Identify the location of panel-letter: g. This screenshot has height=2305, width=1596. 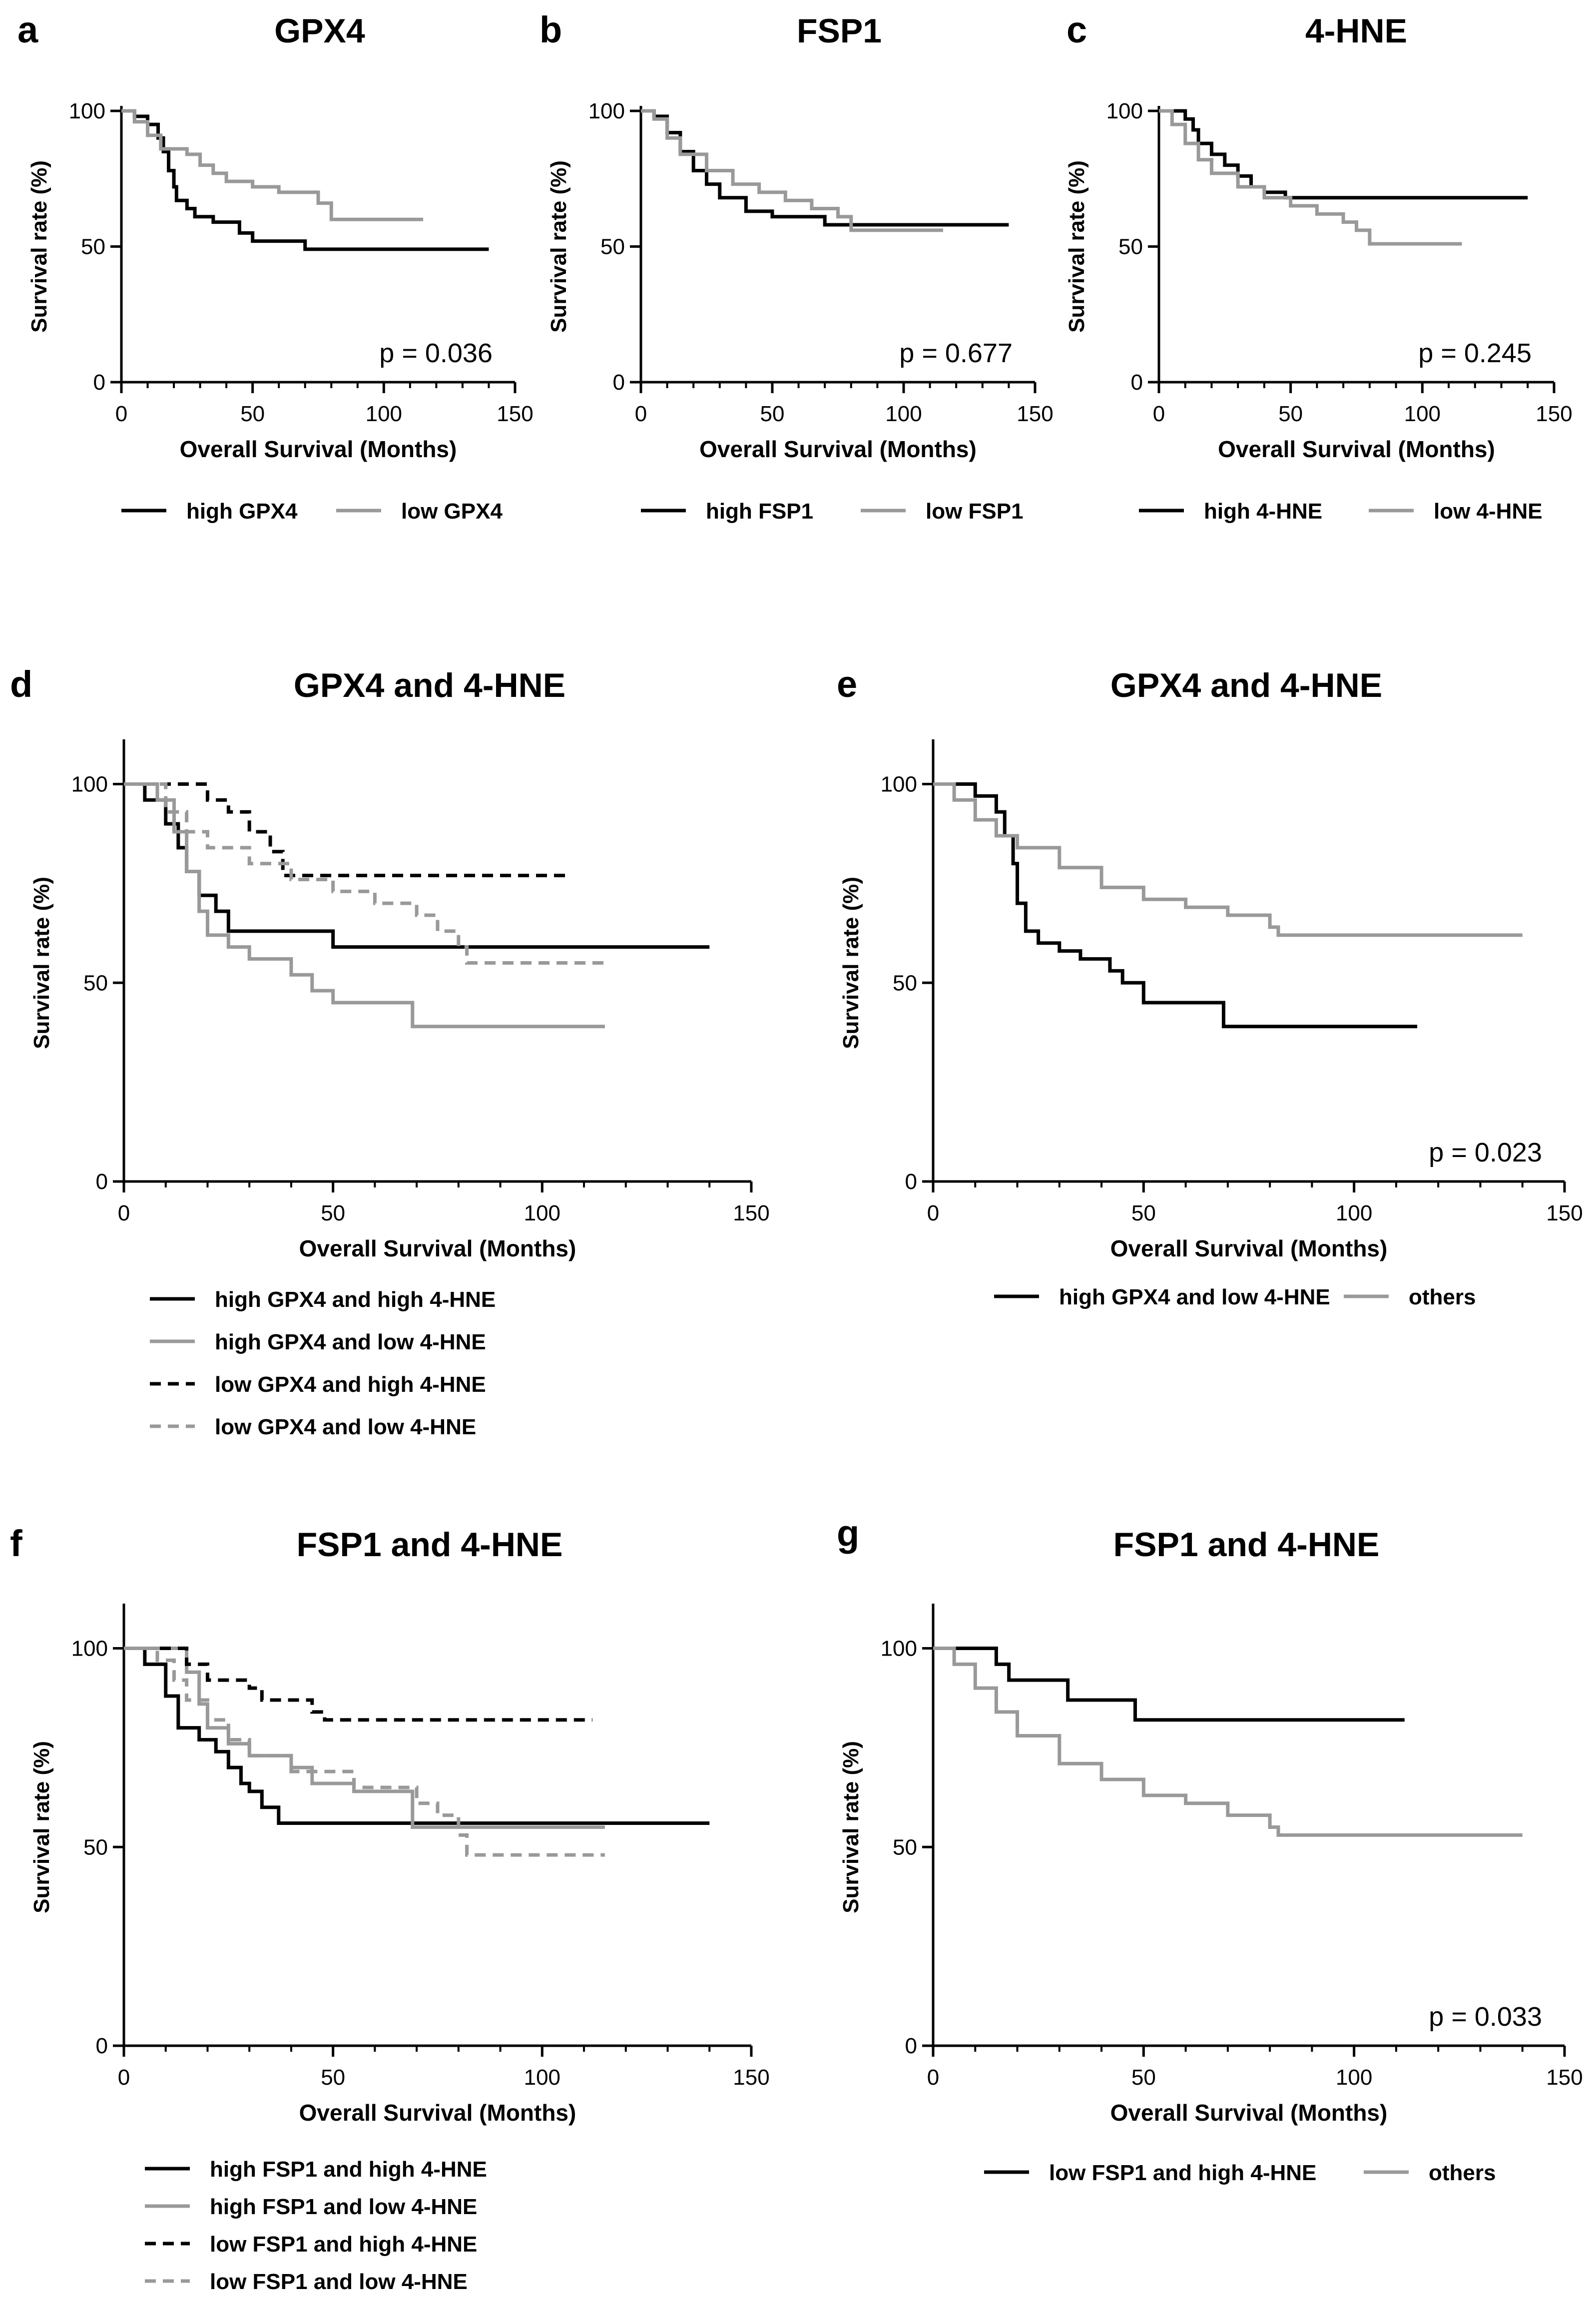
(848, 1533).